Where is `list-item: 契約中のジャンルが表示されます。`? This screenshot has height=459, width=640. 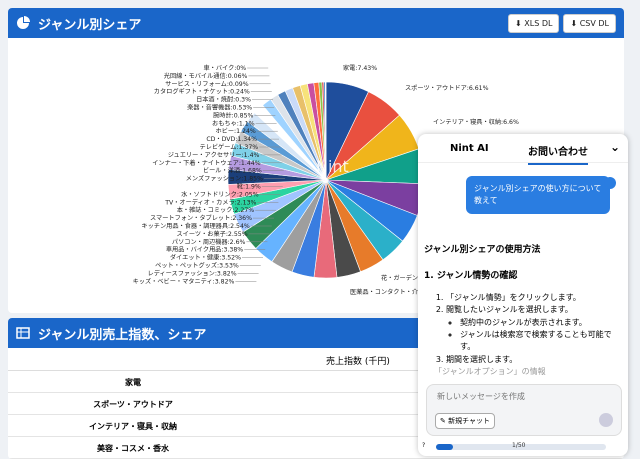 list-item: 契約中のジャンルが表示されます。 is located at coordinates (540, 323).